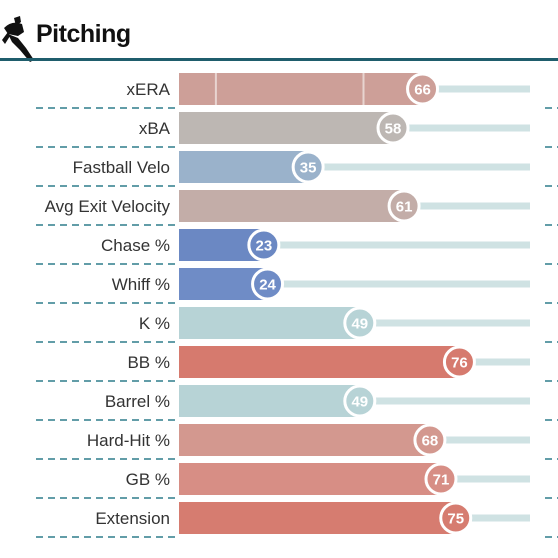 Image resolution: width=558 pixels, height=558 pixels. I want to click on row-label: Avg Exit Velocity, so click(108, 206).